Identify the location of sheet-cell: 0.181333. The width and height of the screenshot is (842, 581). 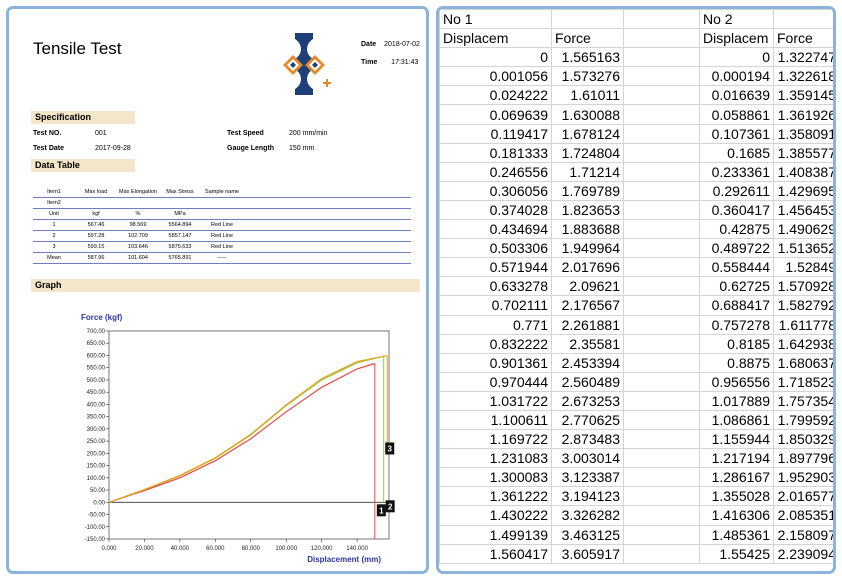
(495, 152).